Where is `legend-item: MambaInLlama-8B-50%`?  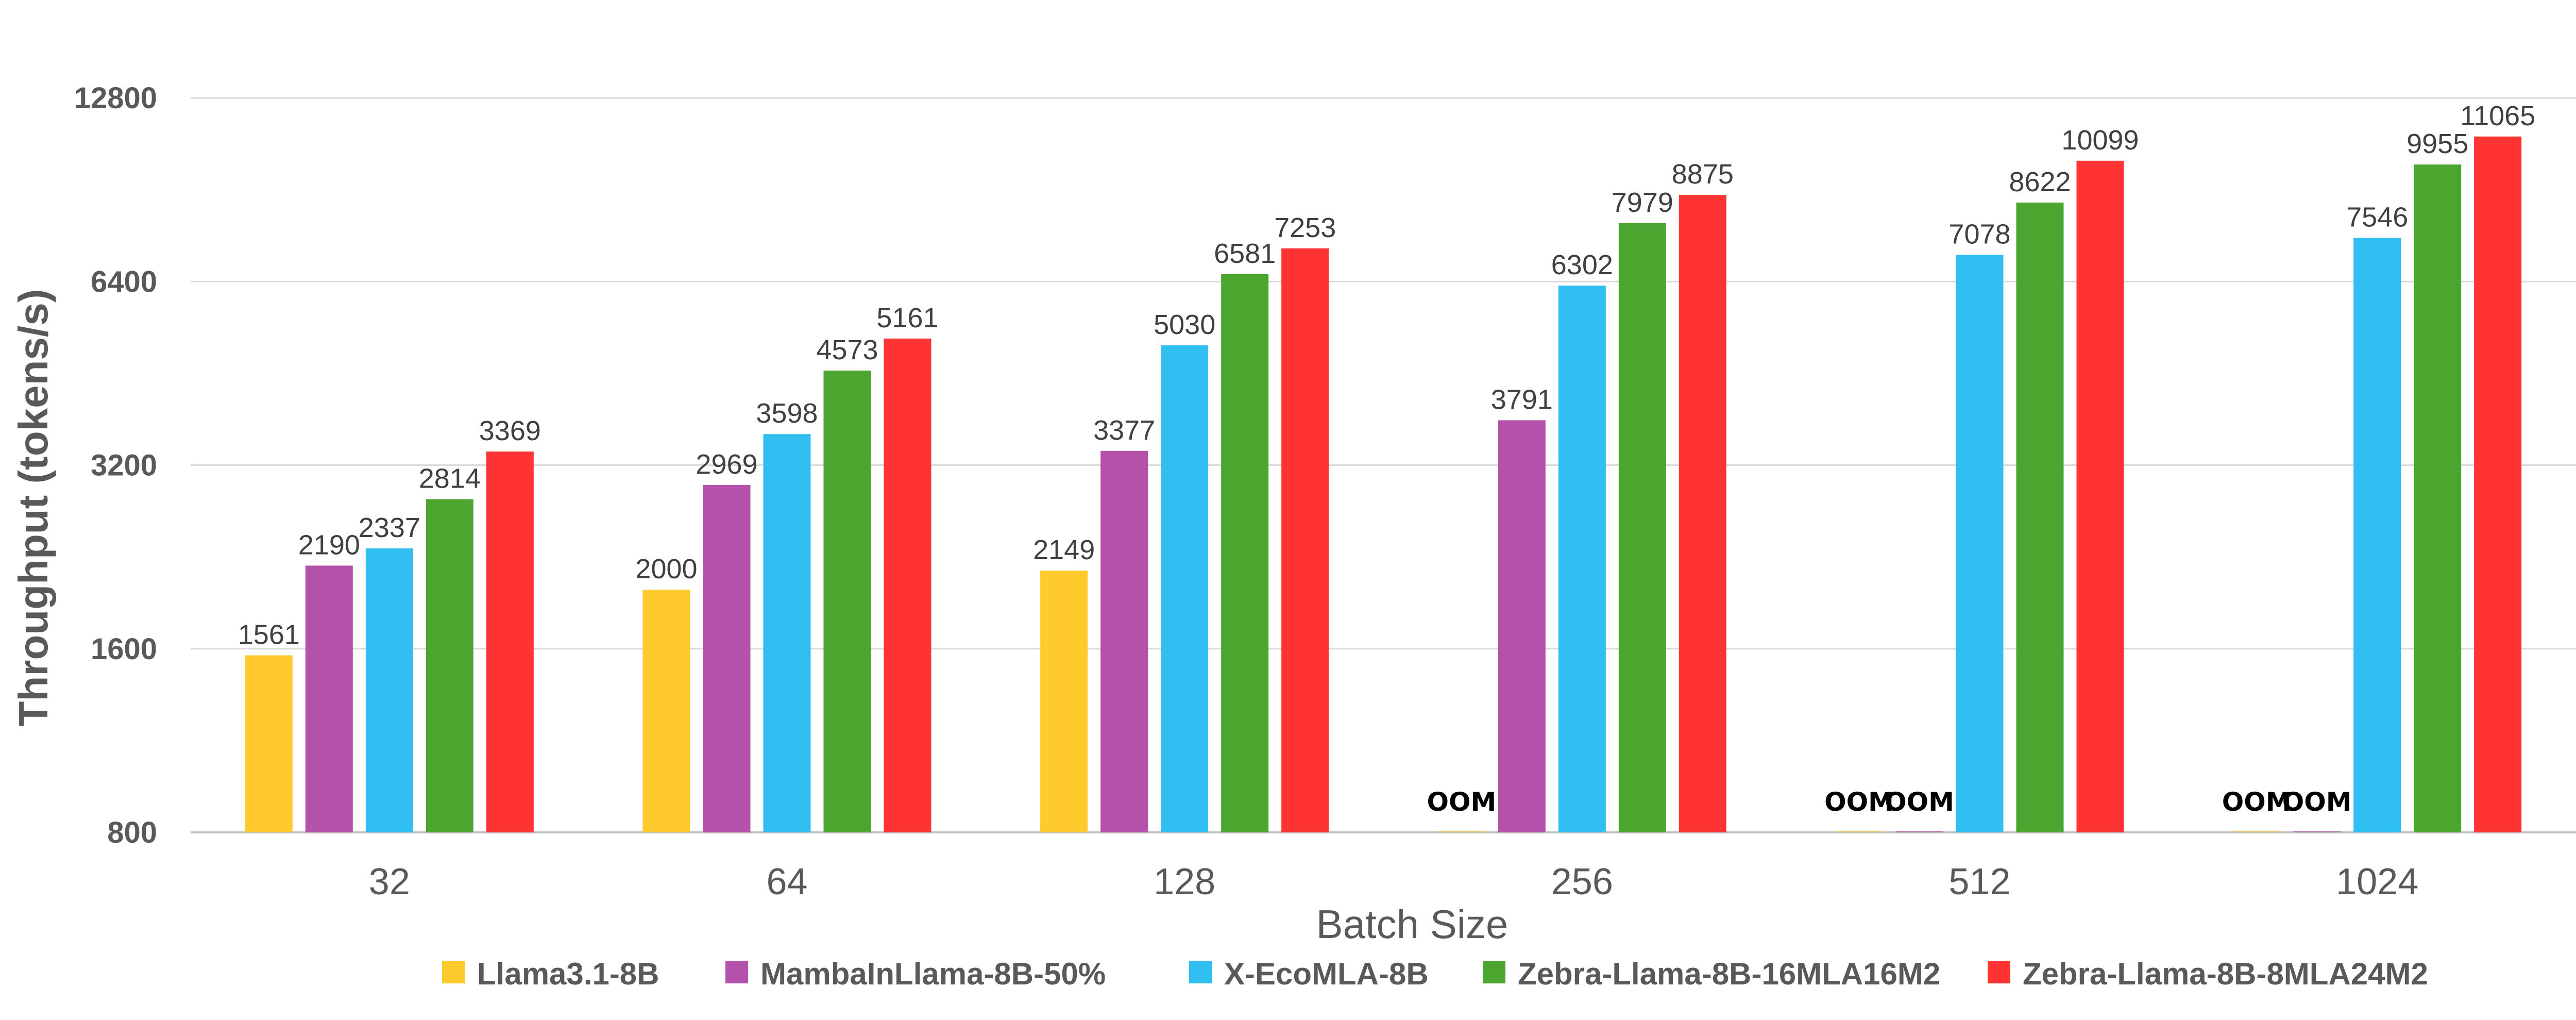
legend-item: MambaInLlama-8B-50% is located at coordinates (915, 974).